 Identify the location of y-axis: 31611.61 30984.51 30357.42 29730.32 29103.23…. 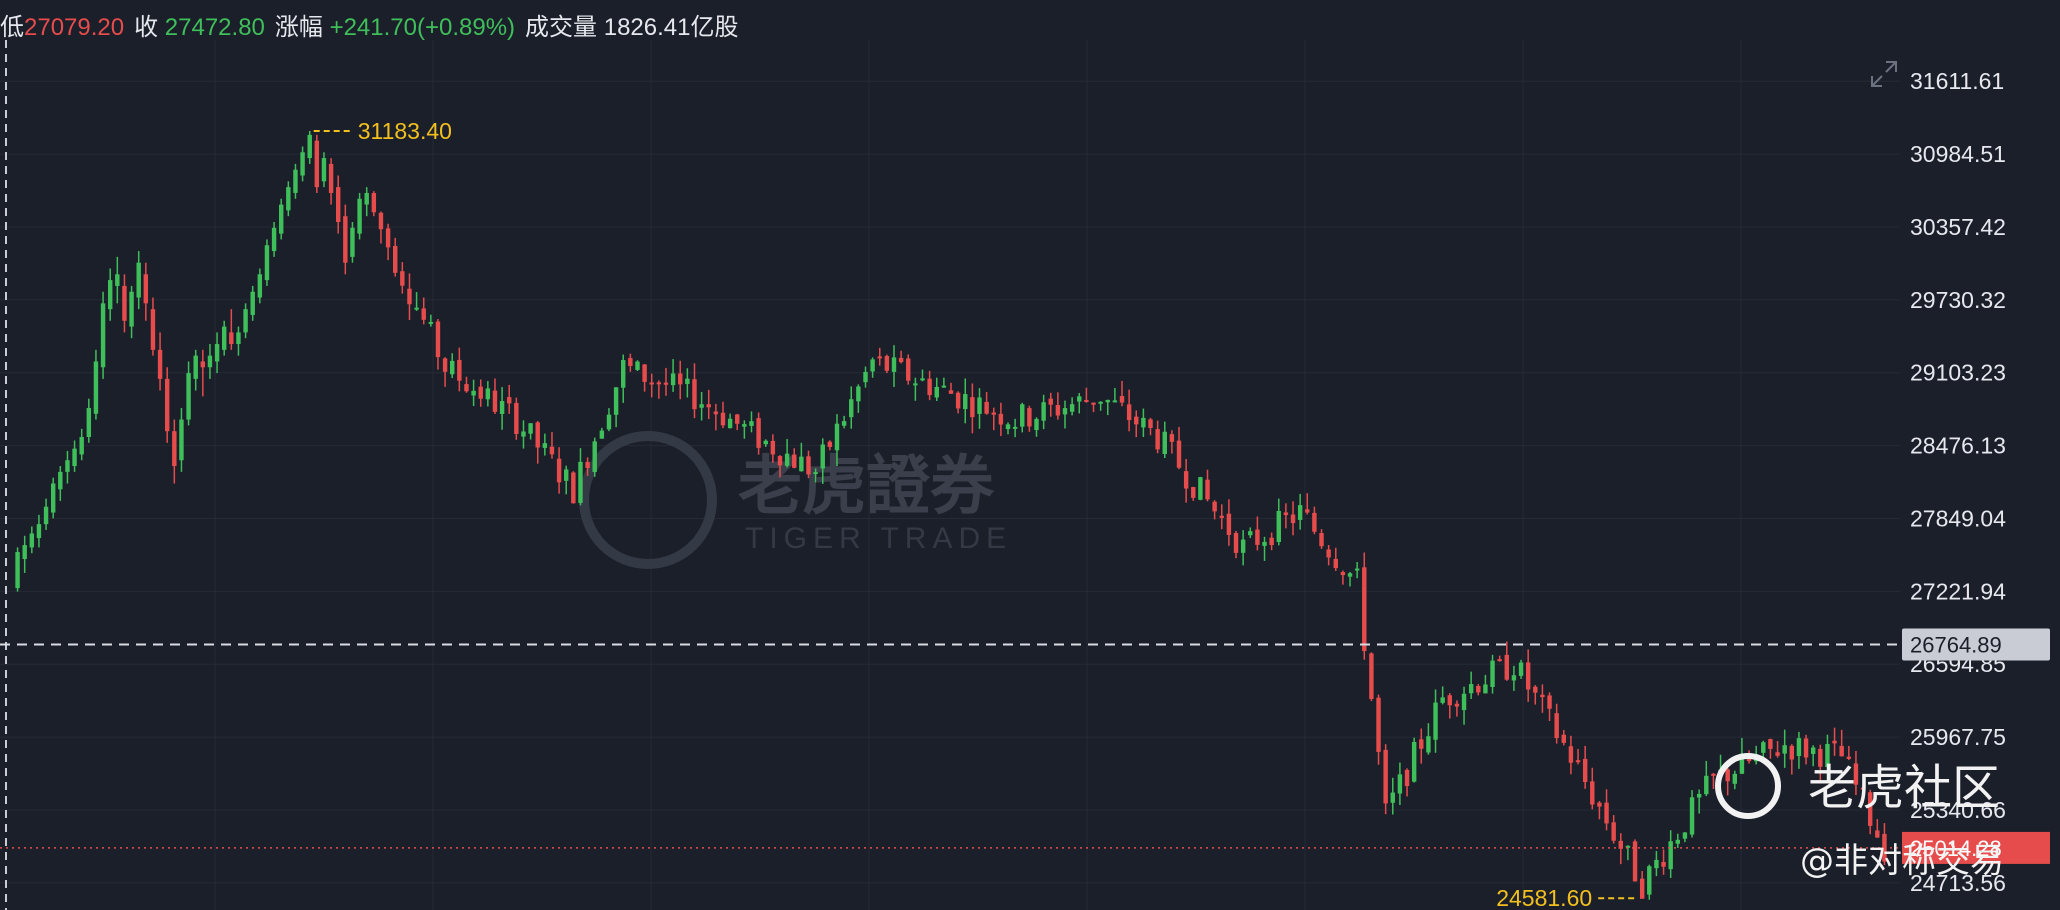
(1981, 475).